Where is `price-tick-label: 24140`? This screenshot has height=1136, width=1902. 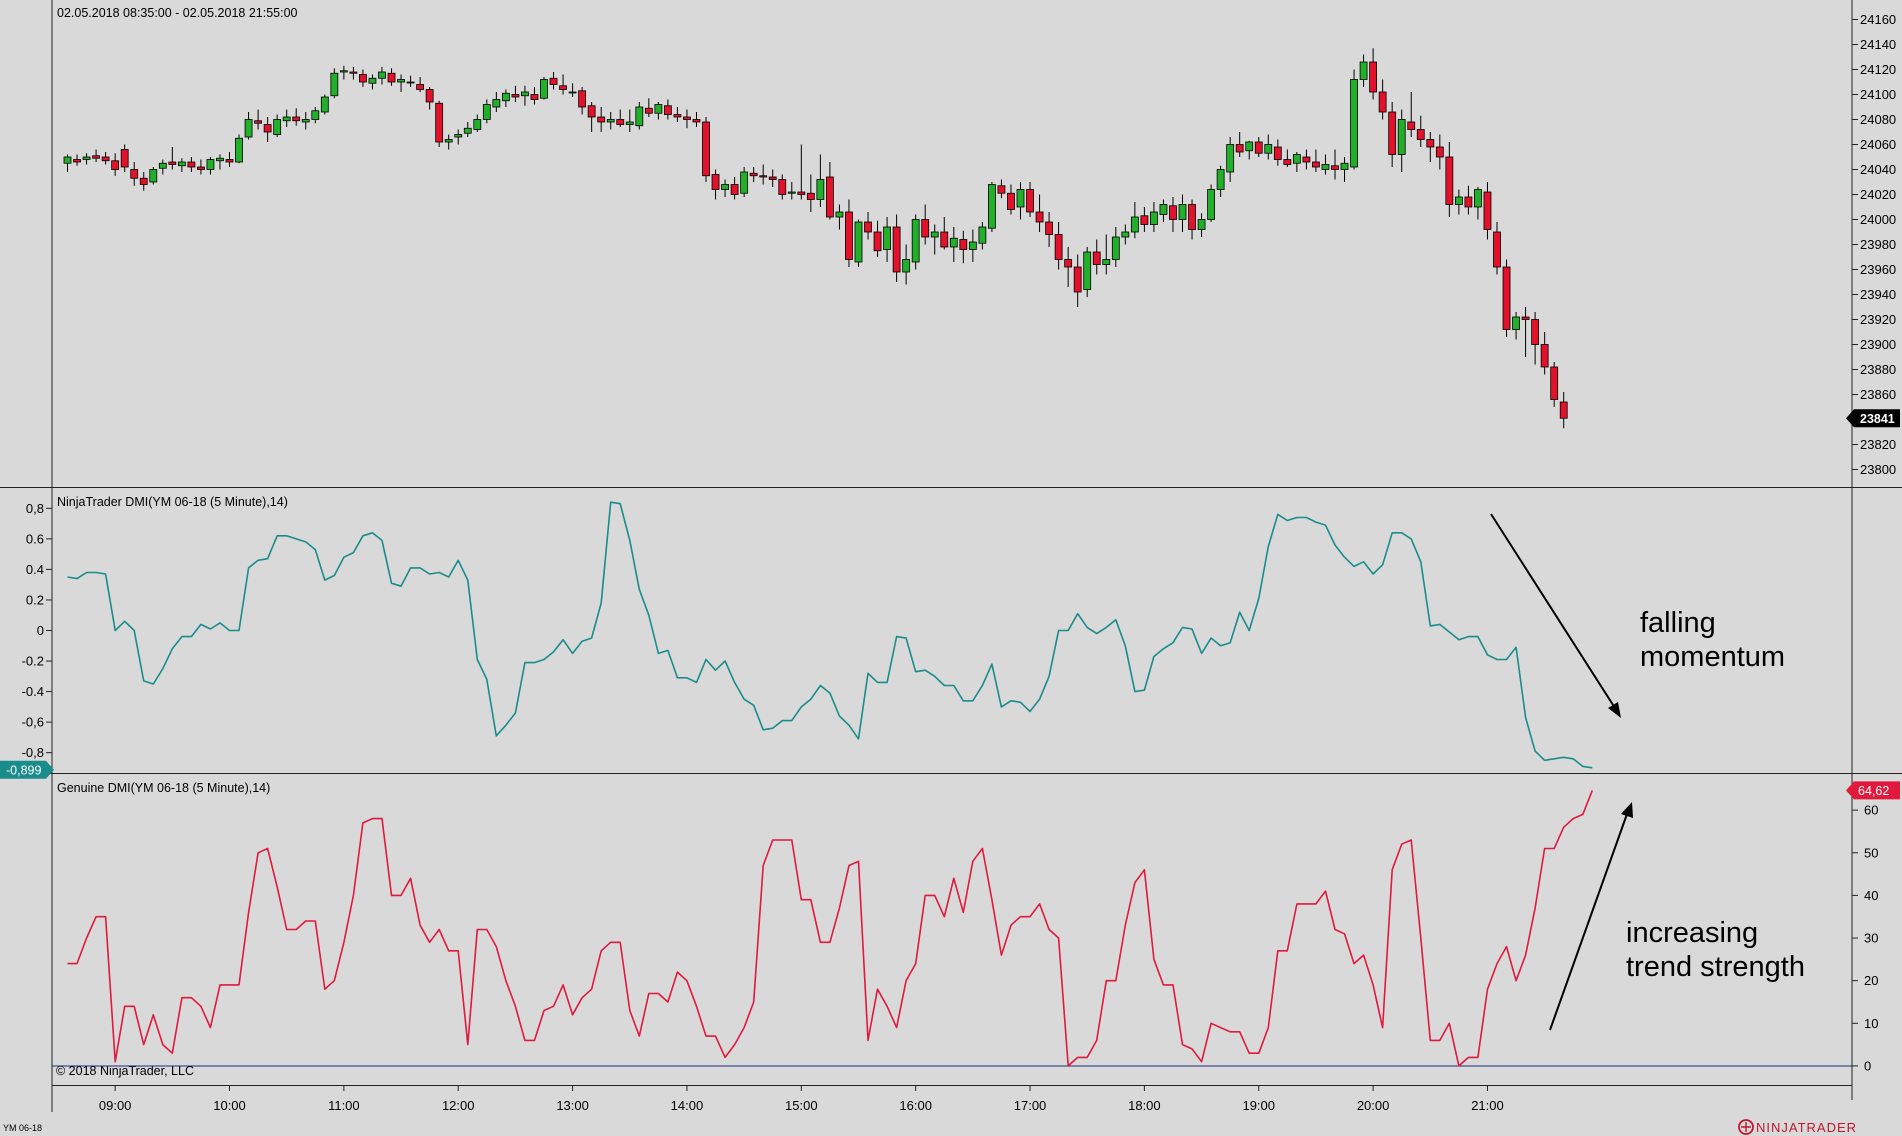
price-tick-label: 24140 is located at coordinates (1878, 44).